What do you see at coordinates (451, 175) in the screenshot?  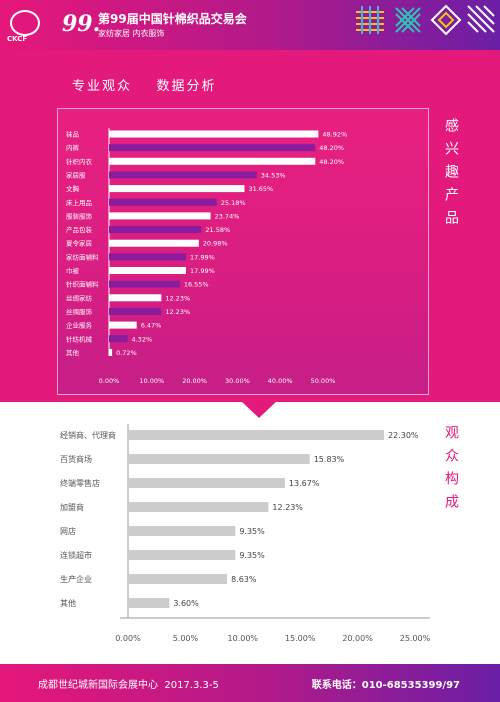 I see `interest-side-label: 感兴趣产品` at bounding box center [451, 175].